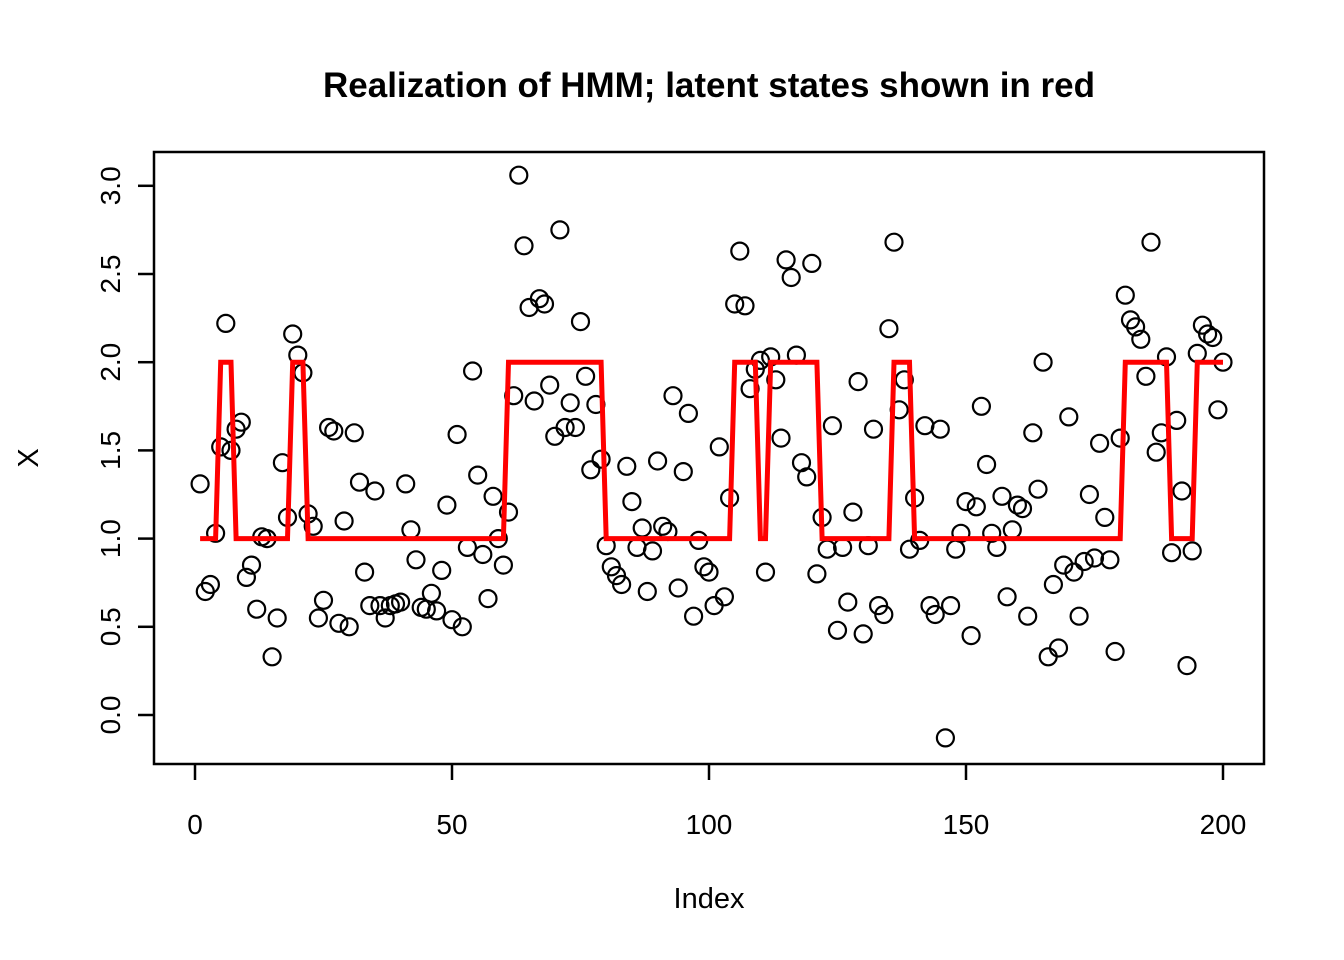  Describe the element at coordinates (110, 362) in the screenshot. I see `y-tick-label: 2.0` at that location.